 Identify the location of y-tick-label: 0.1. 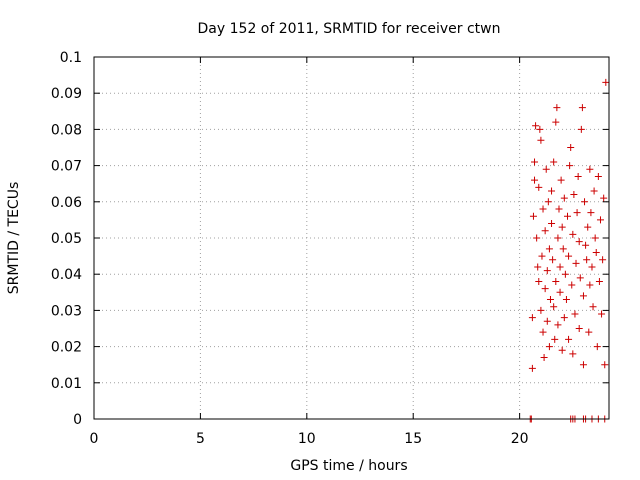
(71, 58).